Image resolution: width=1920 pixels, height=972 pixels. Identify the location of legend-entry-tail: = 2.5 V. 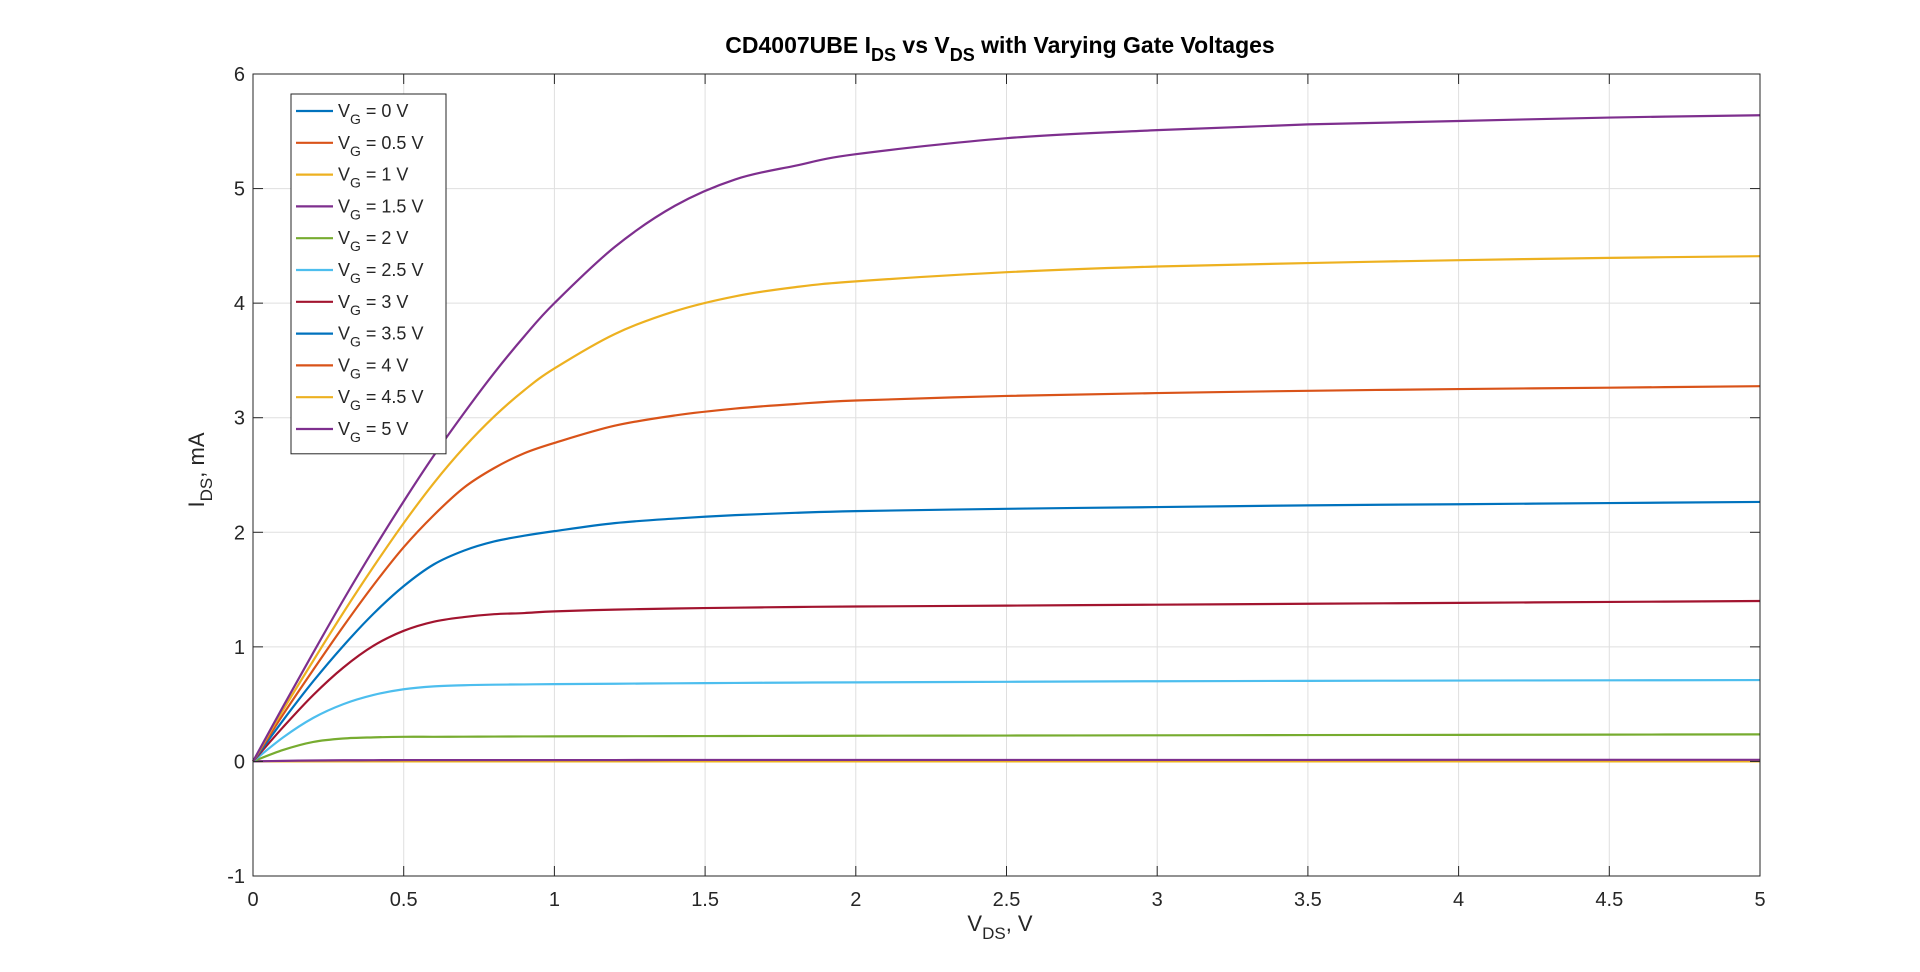
(392, 270).